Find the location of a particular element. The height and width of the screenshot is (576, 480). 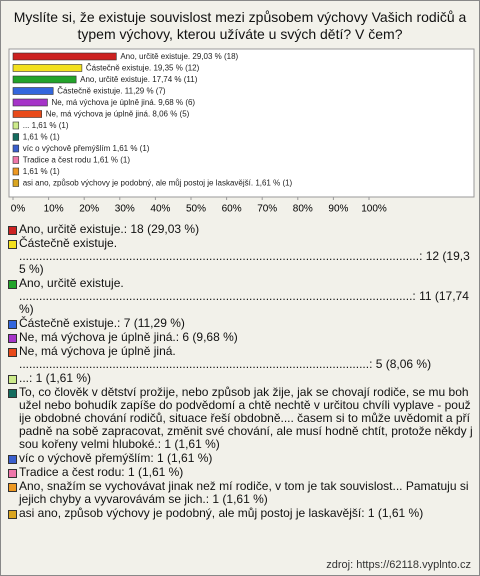

bar-label: Ne, má výchova je úplně jiná. 9,68 % (6) is located at coordinates (123, 102).